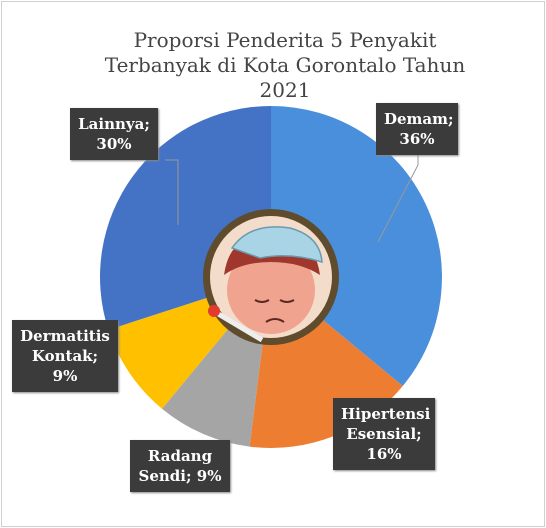 The height and width of the screenshot is (528, 546). Describe the element at coordinates (114, 144) in the screenshot. I see `label-value: 30%` at that location.